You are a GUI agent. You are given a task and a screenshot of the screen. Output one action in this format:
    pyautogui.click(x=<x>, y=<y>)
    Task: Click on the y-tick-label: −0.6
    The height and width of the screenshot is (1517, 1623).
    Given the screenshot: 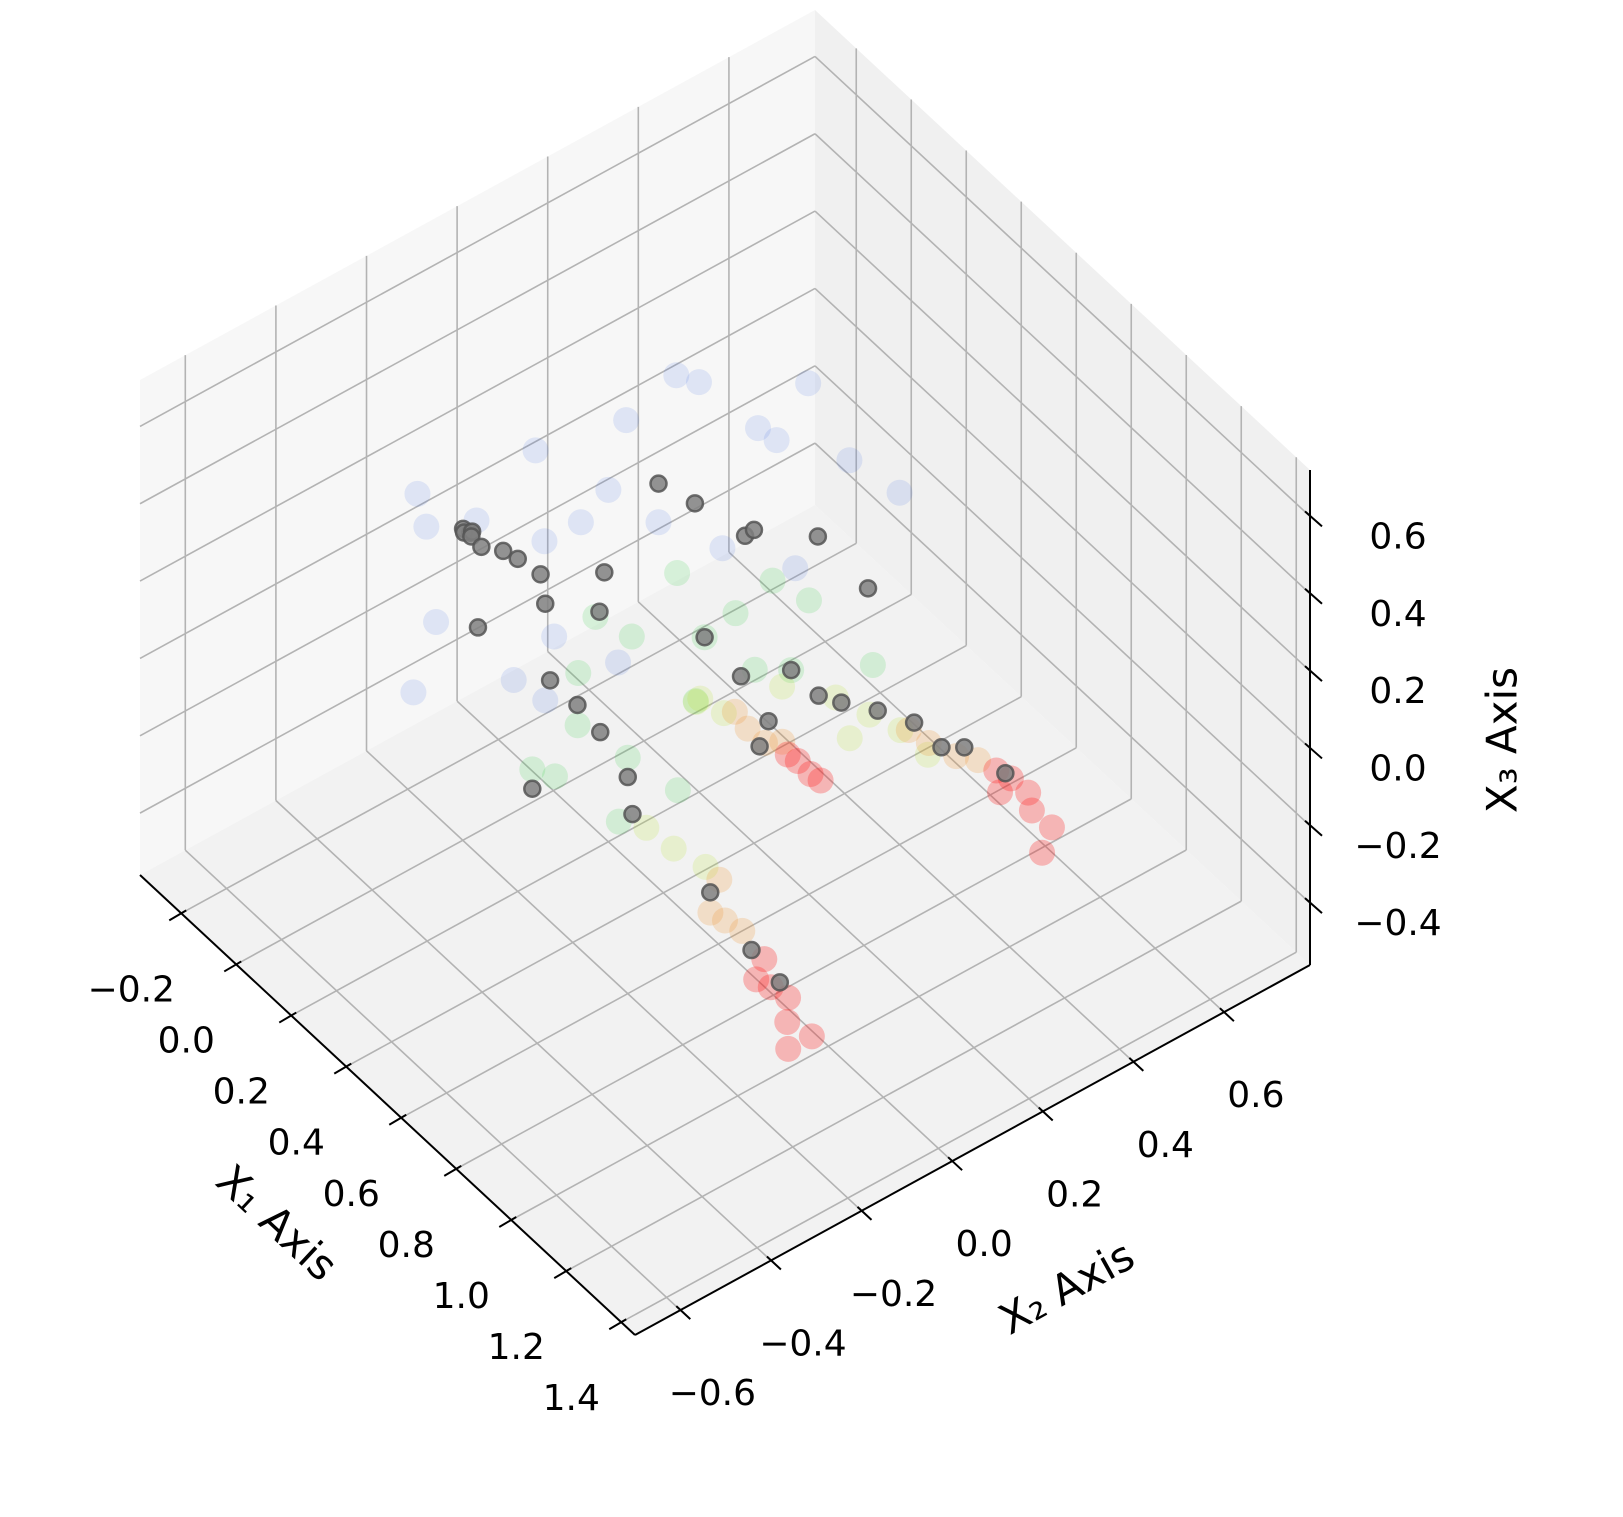 What is the action you would take?
    pyautogui.click(x=712, y=1393)
    